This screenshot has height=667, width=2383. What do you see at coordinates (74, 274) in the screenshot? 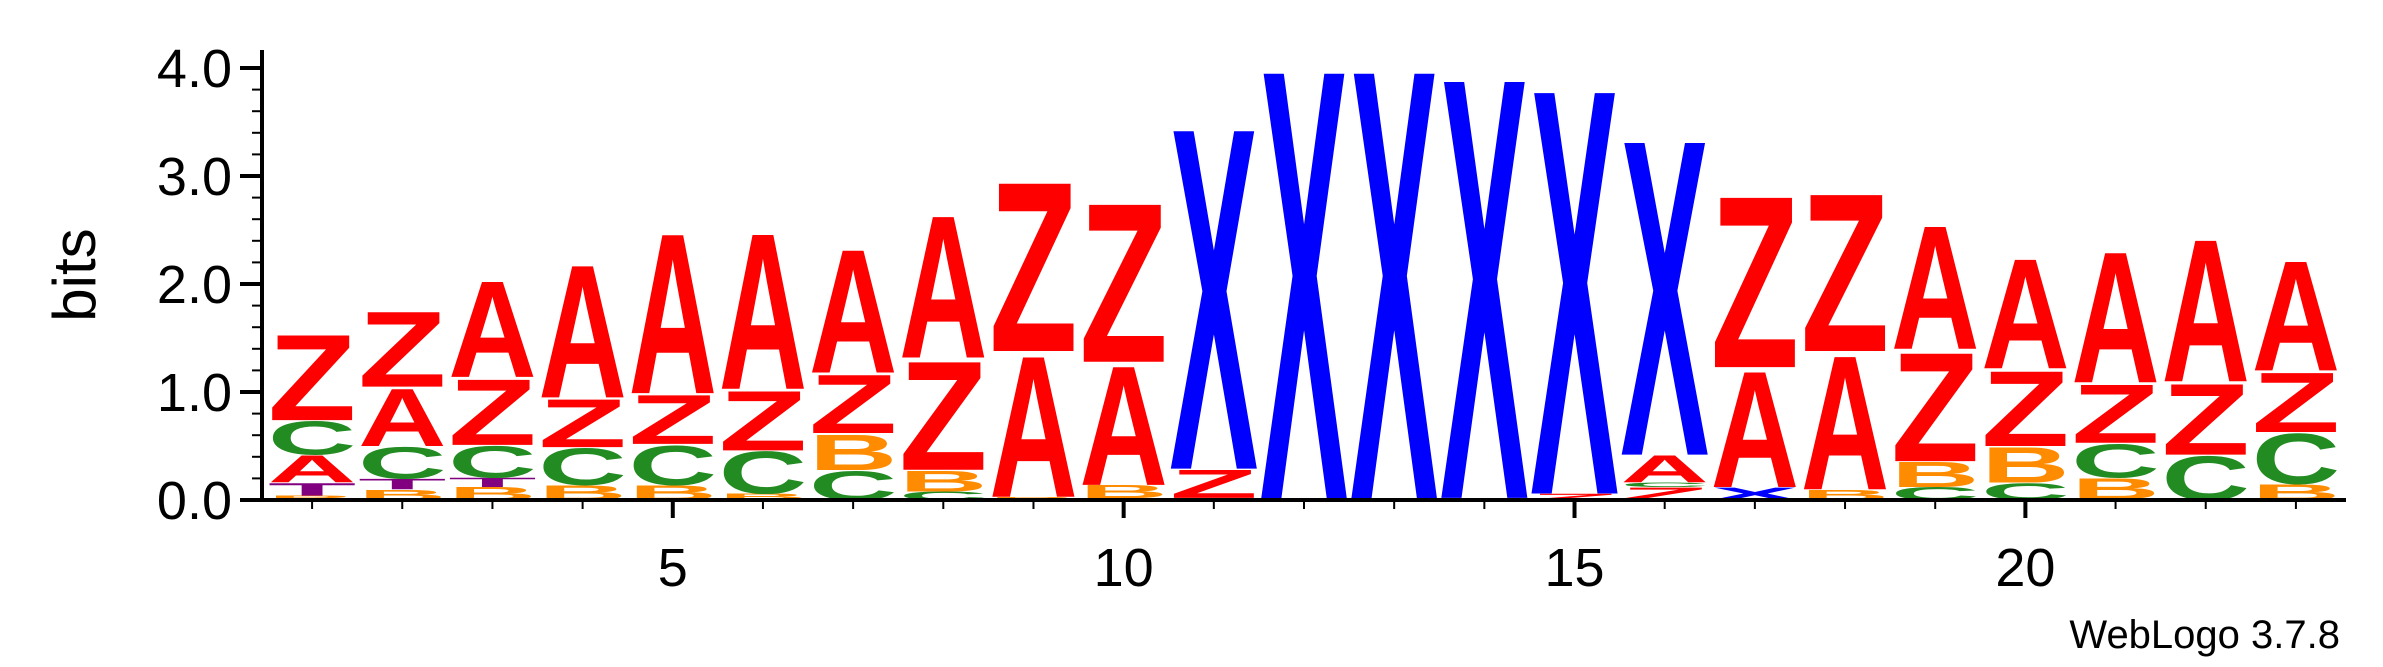
I see `y-axis-label: bits` at bounding box center [74, 274].